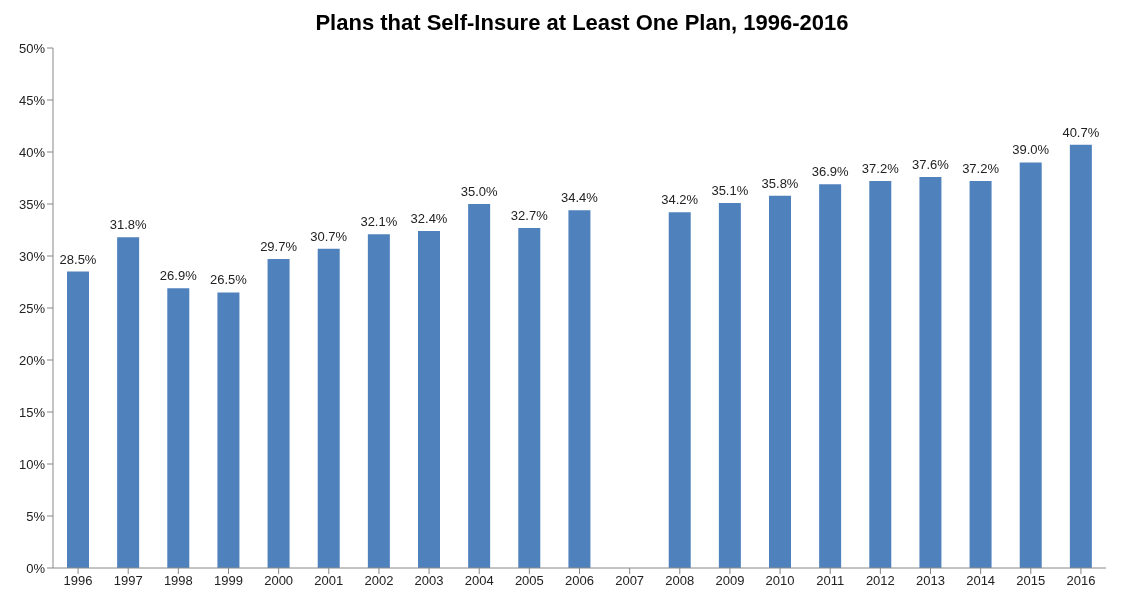 The height and width of the screenshot is (607, 1124). I want to click on data-label: 37.6%, so click(930, 164).